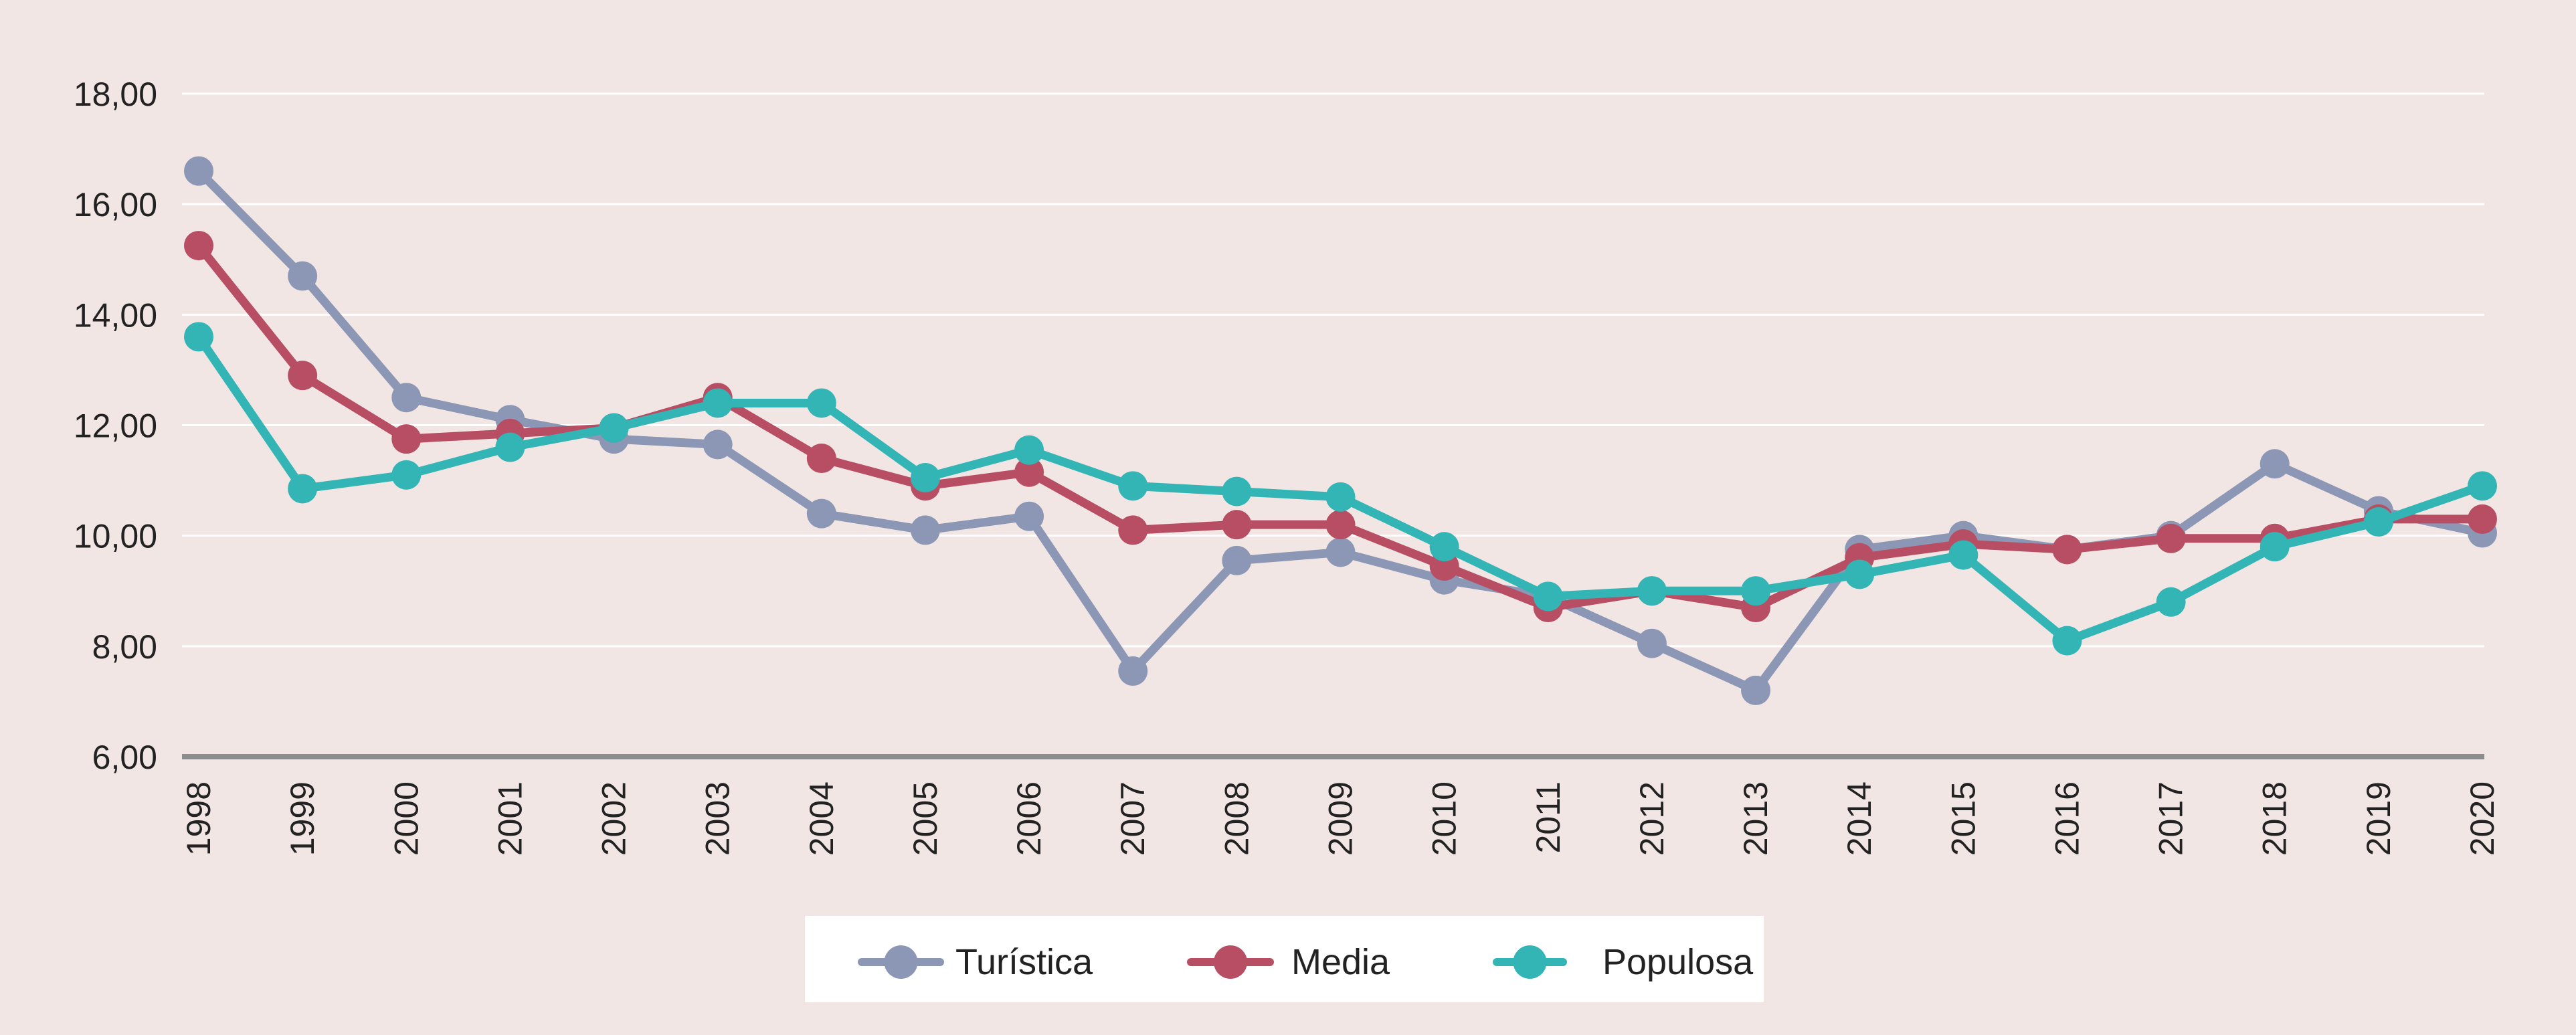 This screenshot has width=2576, height=1035. What do you see at coordinates (2171, 818) in the screenshot?
I see `x-tick-label: 2017` at bounding box center [2171, 818].